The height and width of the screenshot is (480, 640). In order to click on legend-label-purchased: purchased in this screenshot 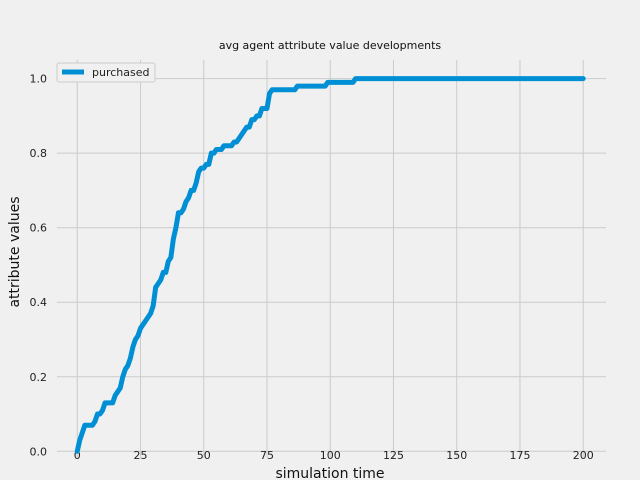, I will do `click(120, 72)`.